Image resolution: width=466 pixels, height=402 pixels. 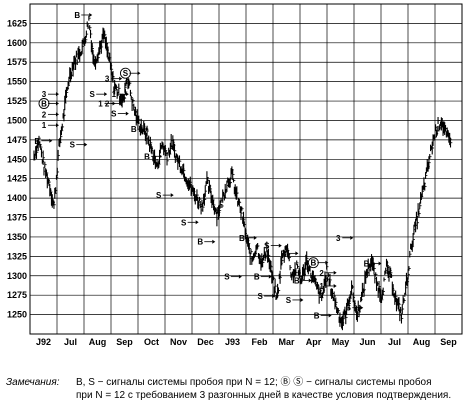 I want to click on y-tick-label: 1450, so click(x=17, y=159).